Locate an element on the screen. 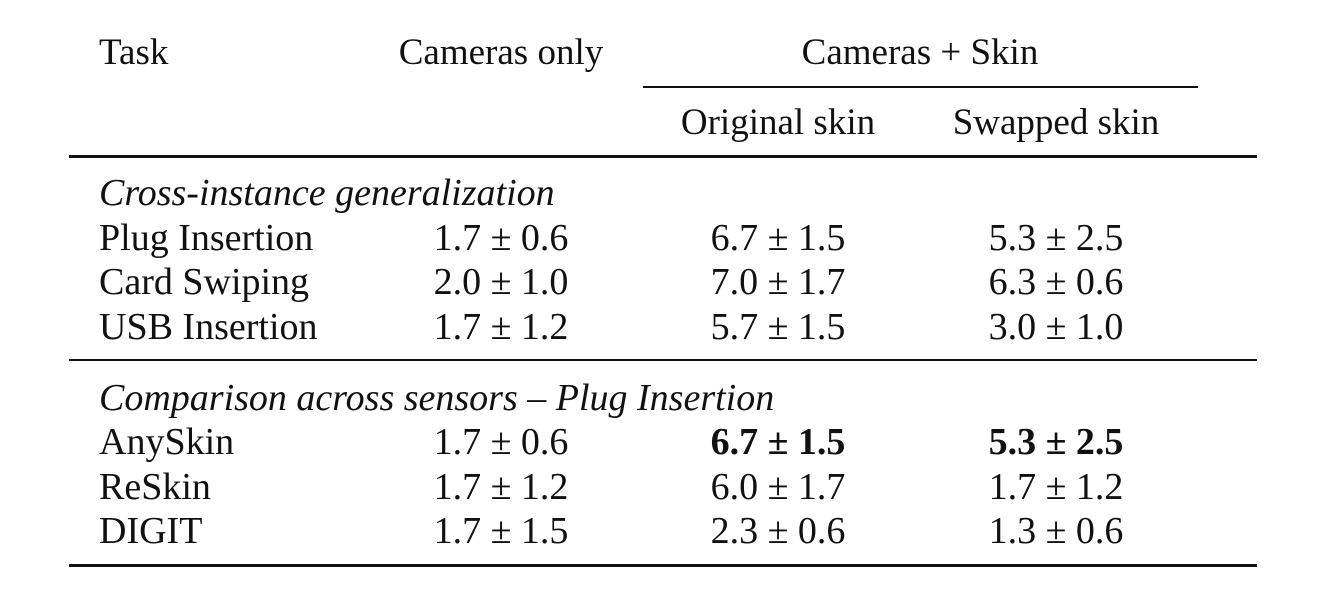 Image resolution: width=1331 pixels, height=610 pixels. table-bottom-rule is located at coordinates (663, 565).